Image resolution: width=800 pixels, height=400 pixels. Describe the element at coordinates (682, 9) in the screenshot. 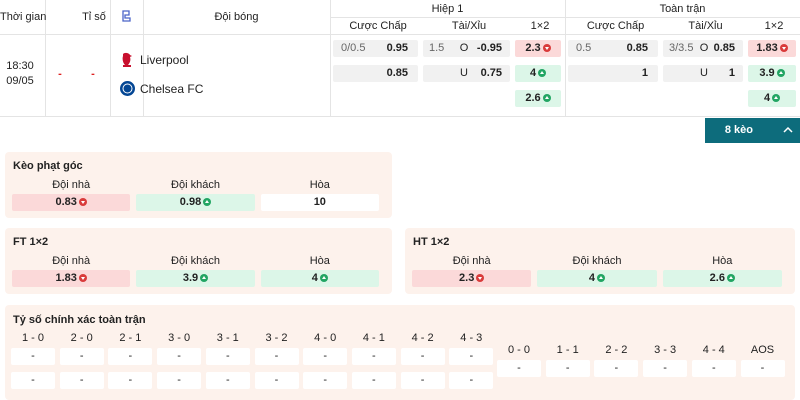

I see `header-full: Toàn trận` at that location.